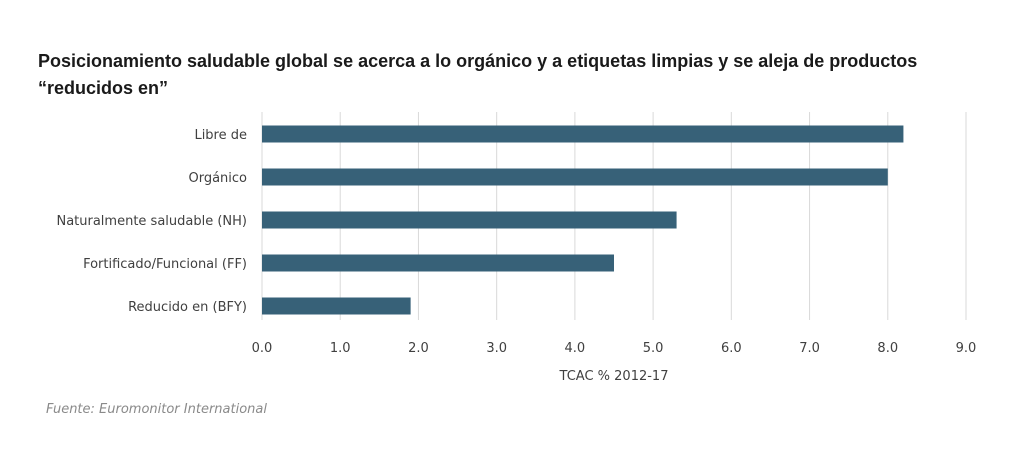 This screenshot has height=453, width=1024. Describe the element at coordinates (966, 348) in the screenshot. I see `x-tick-label: 9.0` at that location.